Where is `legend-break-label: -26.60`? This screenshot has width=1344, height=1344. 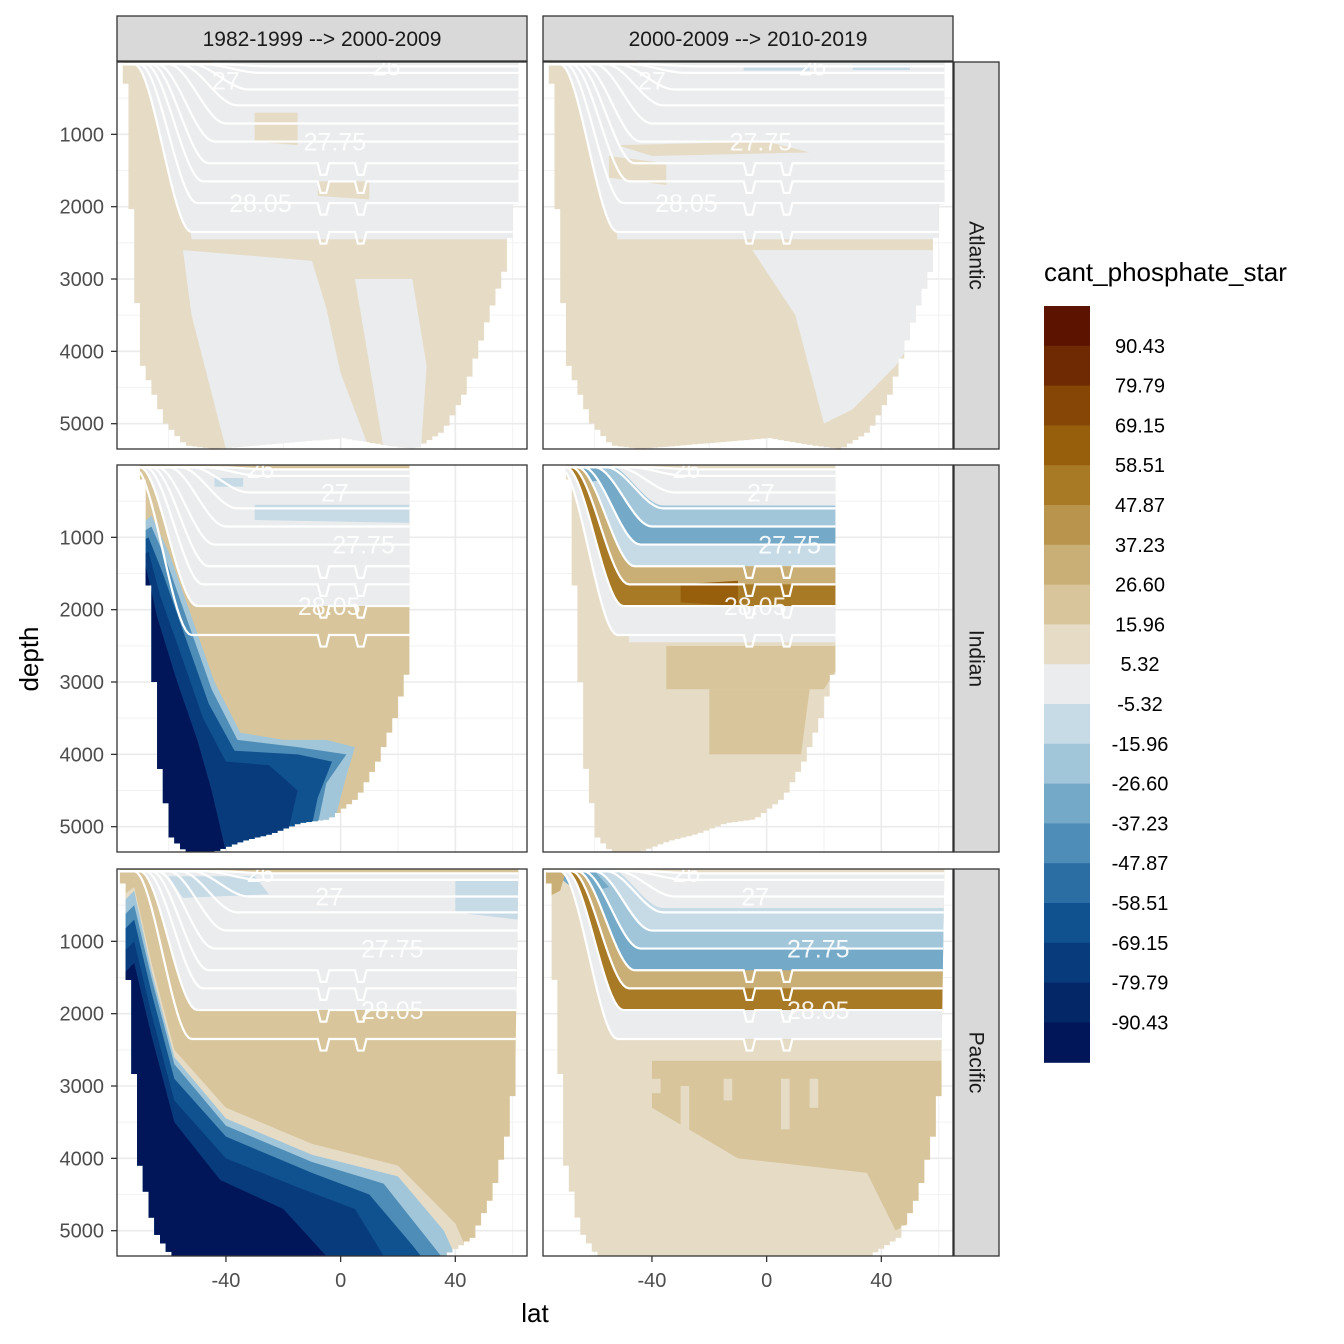
legend-break-label: -26.60 is located at coordinates (1140, 785).